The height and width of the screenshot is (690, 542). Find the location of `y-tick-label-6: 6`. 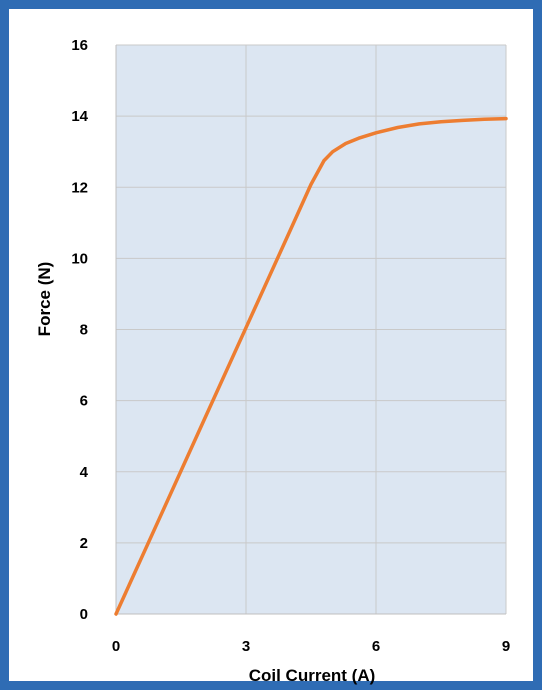

y-tick-label-6: 6 is located at coordinates (84, 401).